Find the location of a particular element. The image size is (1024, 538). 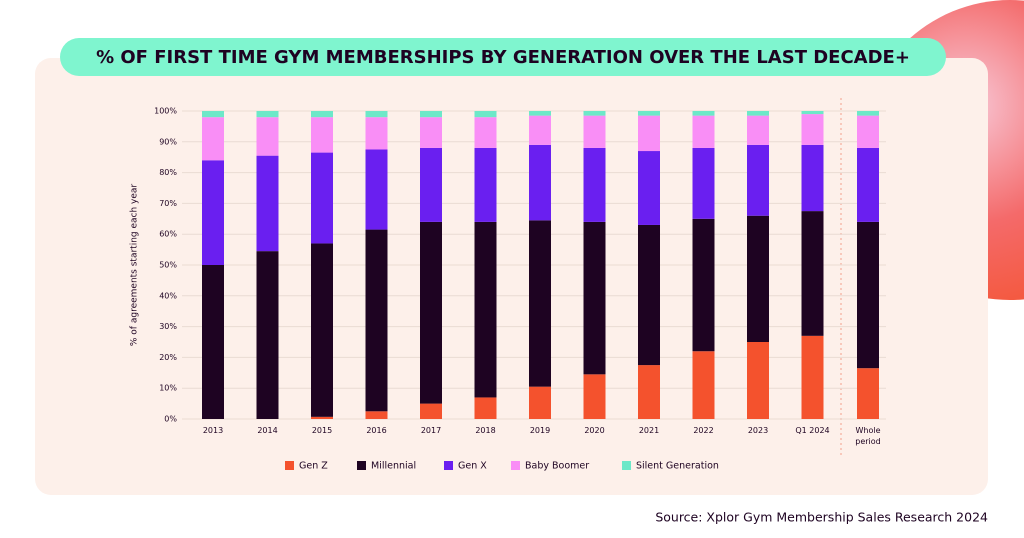

y-tick-label: 0% is located at coordinates (170, 419).